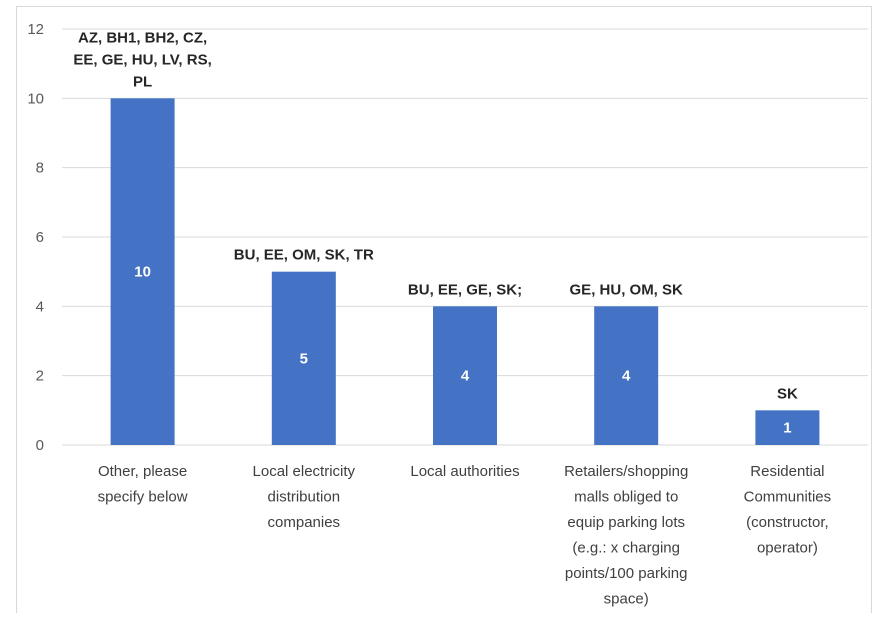  Describe the element at coordinates (626, 573) in the screenshot. I see `x-category-label: points/100 parking` at that location.